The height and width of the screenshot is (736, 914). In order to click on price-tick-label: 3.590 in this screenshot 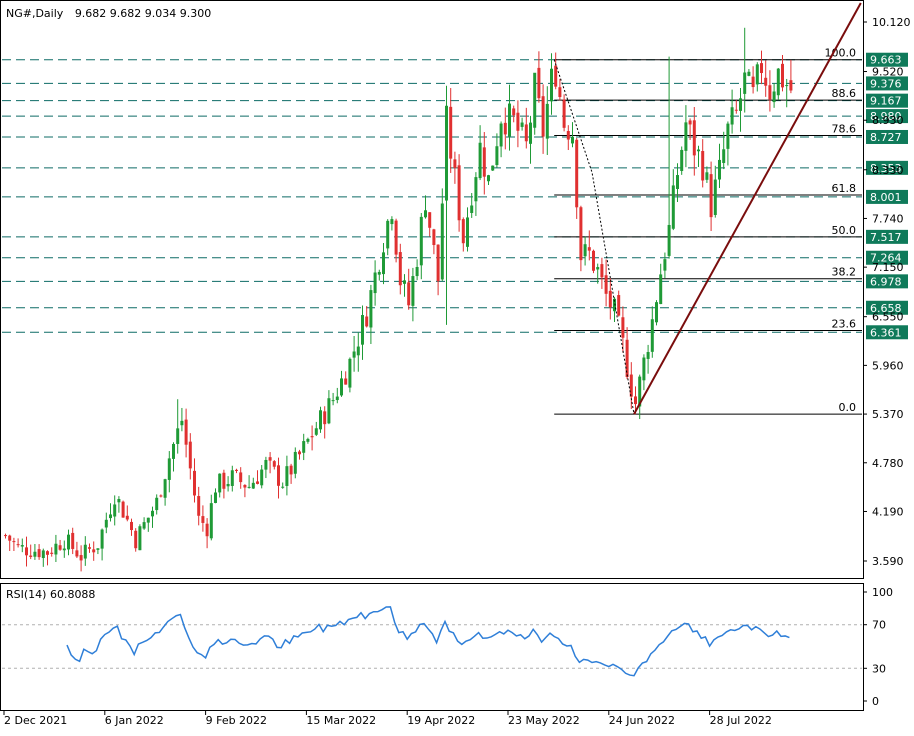, I will do `click(888, 561)`.